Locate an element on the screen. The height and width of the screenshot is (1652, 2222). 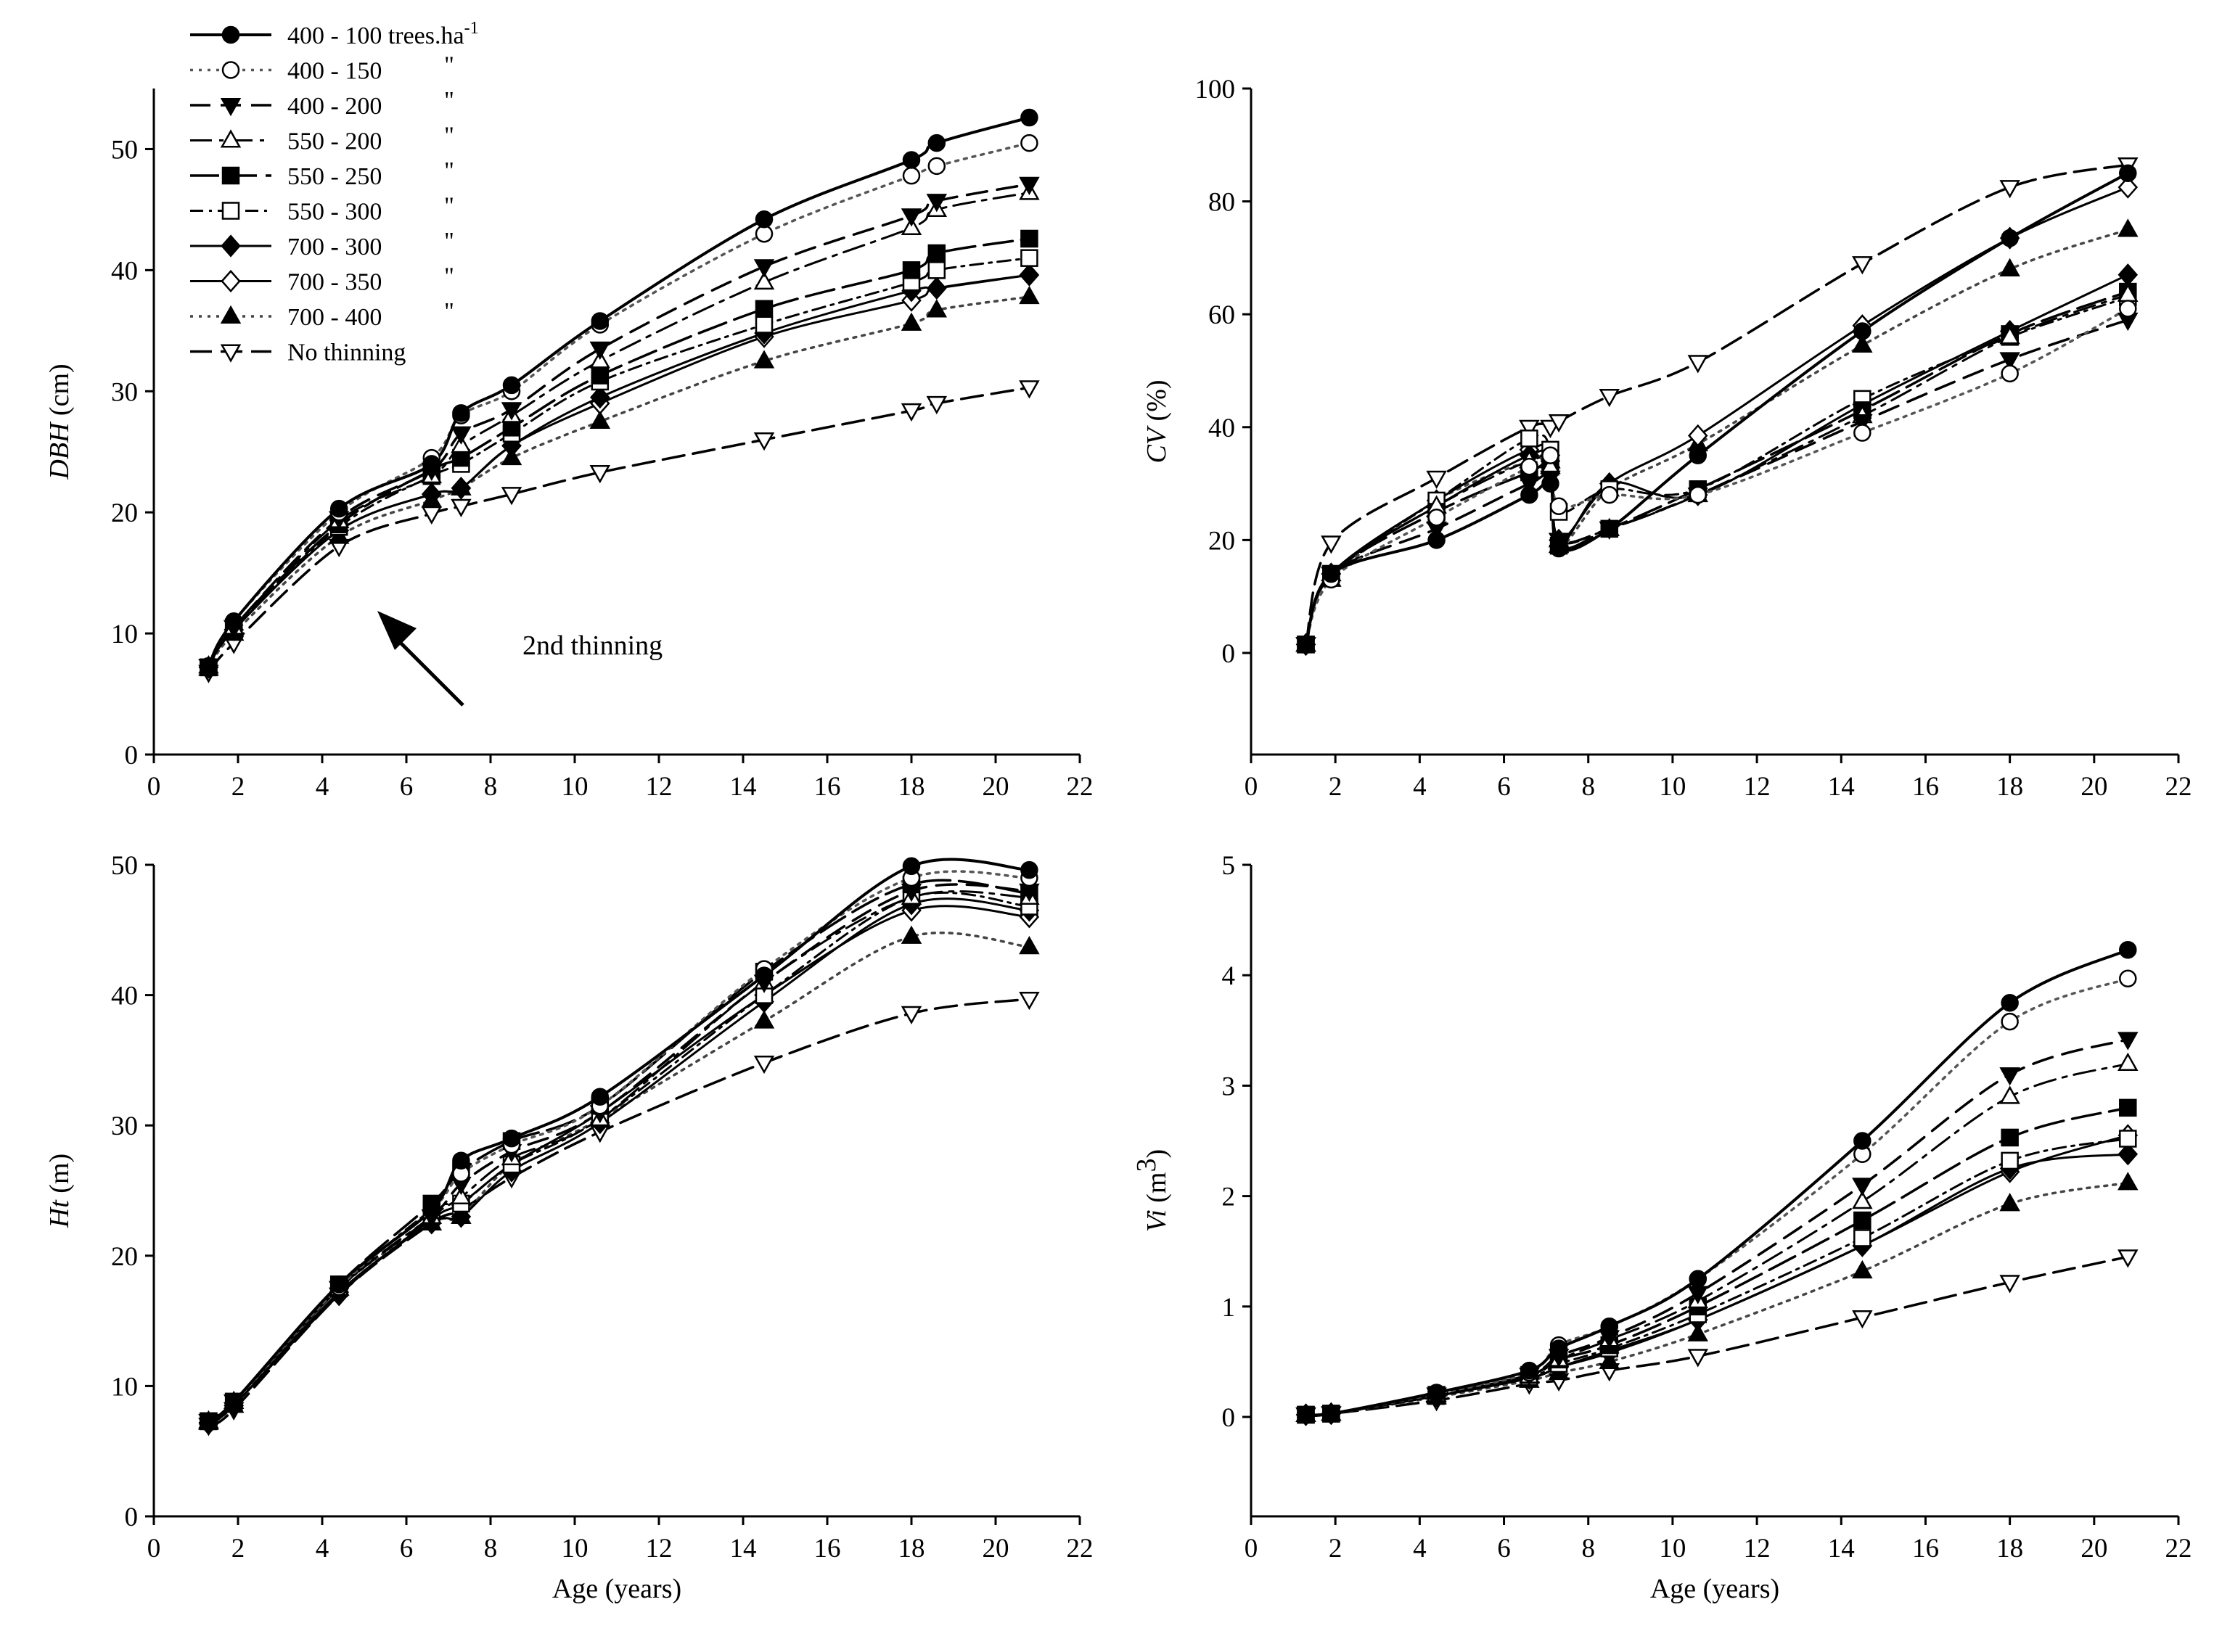
y-axis-label-unit: (m) is located at coordinates (59, 1177).